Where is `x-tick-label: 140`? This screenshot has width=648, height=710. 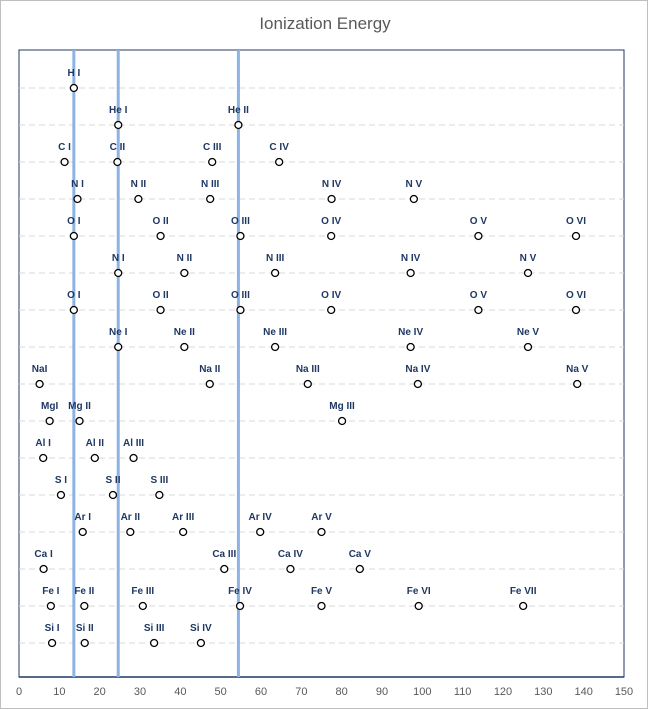
x-tick-label: 140 is located at coordinates (583, 692).